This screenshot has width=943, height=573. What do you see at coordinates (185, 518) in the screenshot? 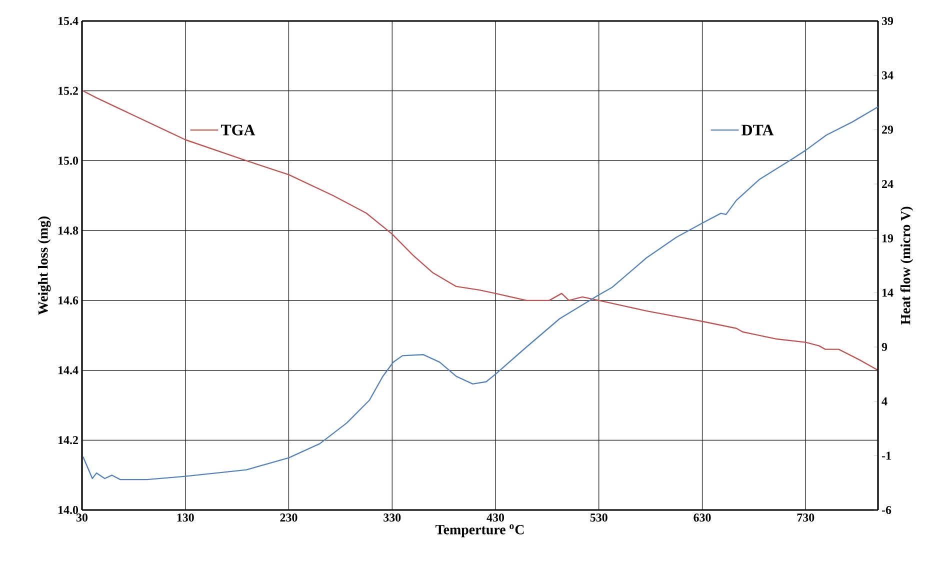
I see `x-tick-label: 130` at bounding box center [185, 518].